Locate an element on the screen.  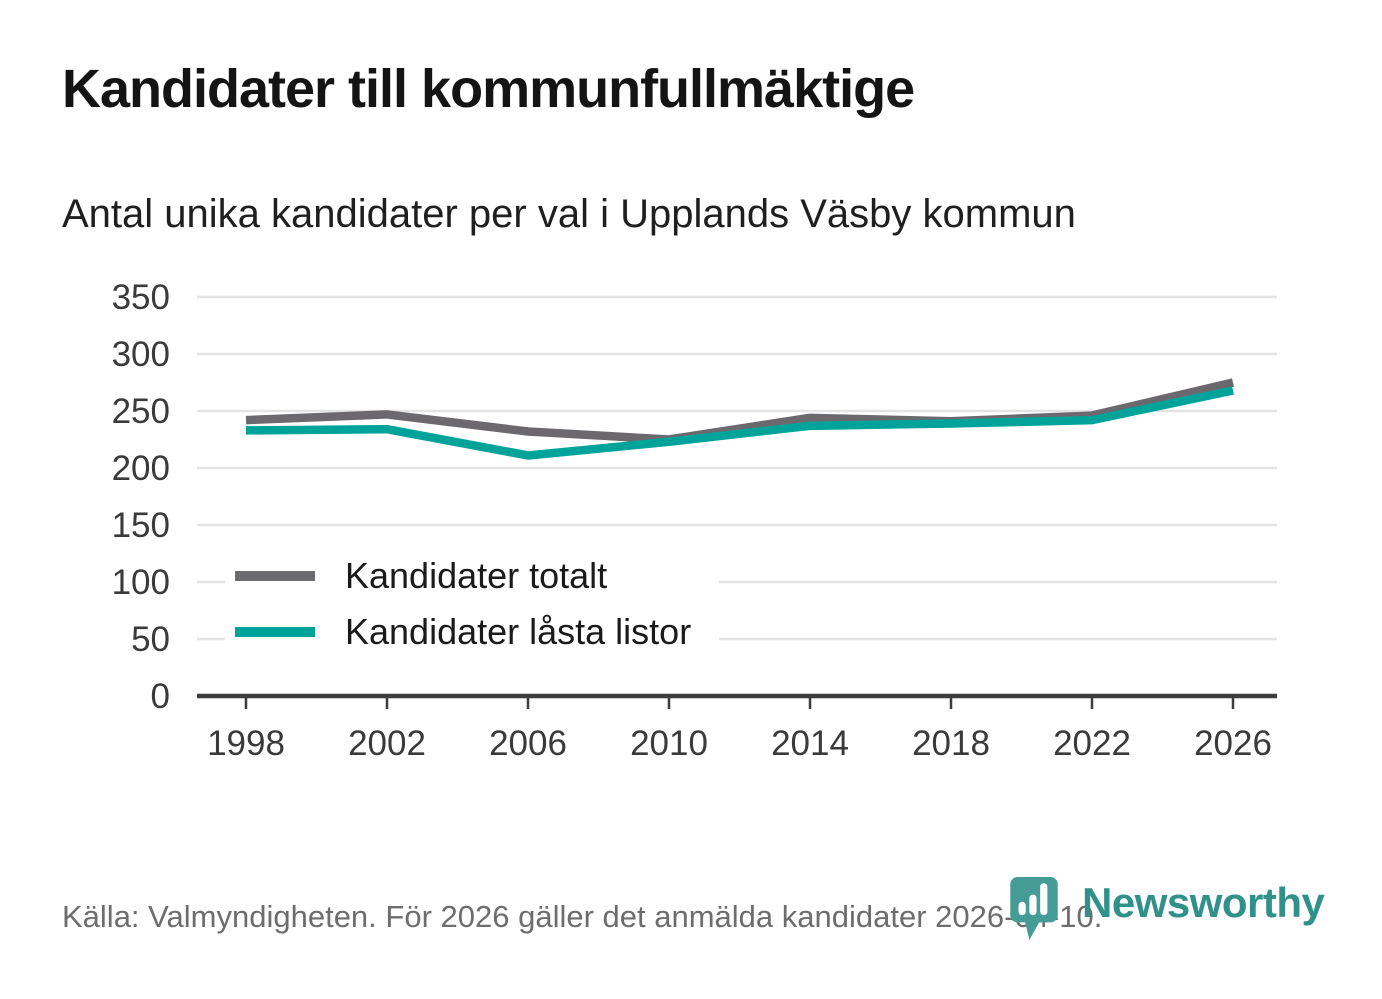
legend-item-total: Kandidater totalt is located at coordinates (463, 576).